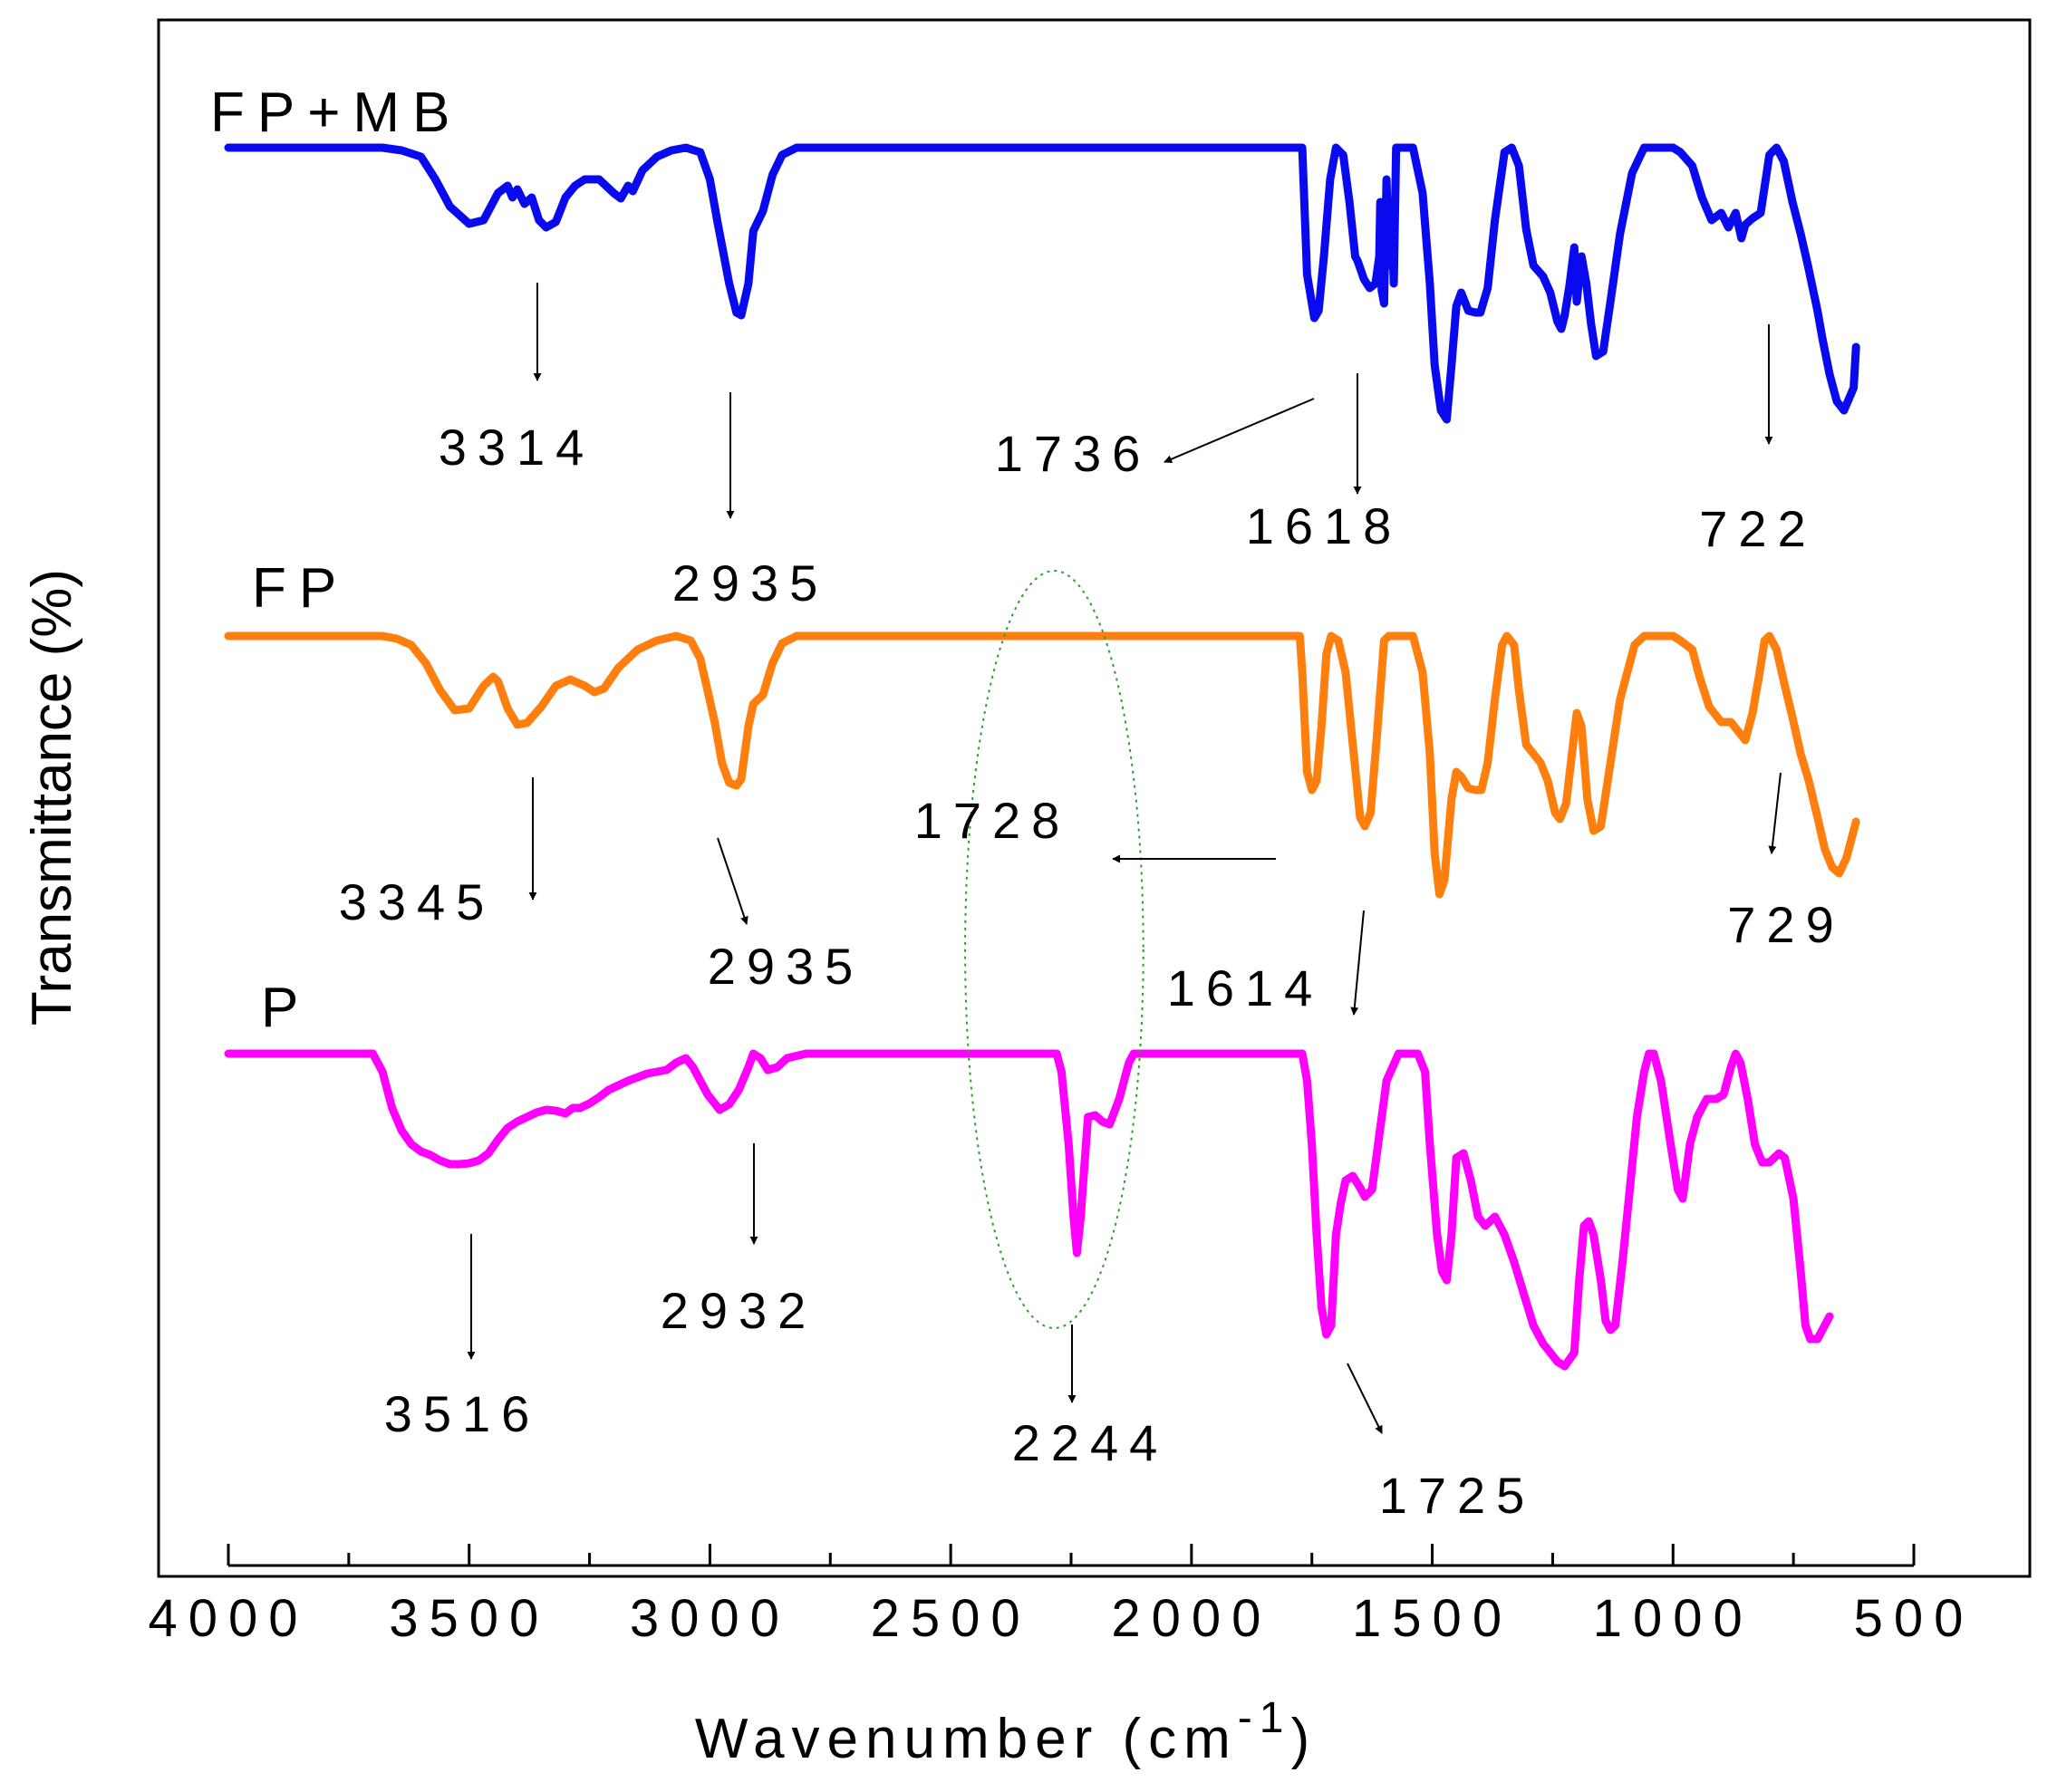 The image size is (2057, 1792). I want to click on x-tick-label: 500, so click(1914, 1618).